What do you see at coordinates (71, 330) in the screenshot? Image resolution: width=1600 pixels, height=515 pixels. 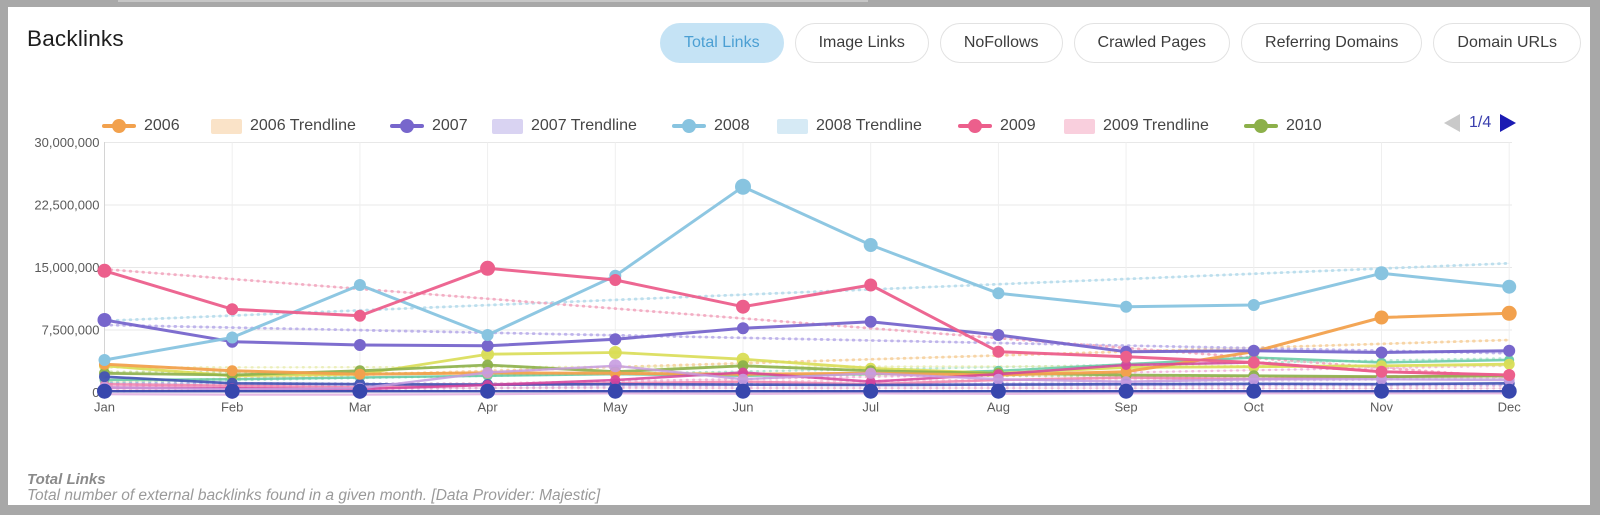 I see `svg-text: 7,500,000` at bounding box center [71, 330].